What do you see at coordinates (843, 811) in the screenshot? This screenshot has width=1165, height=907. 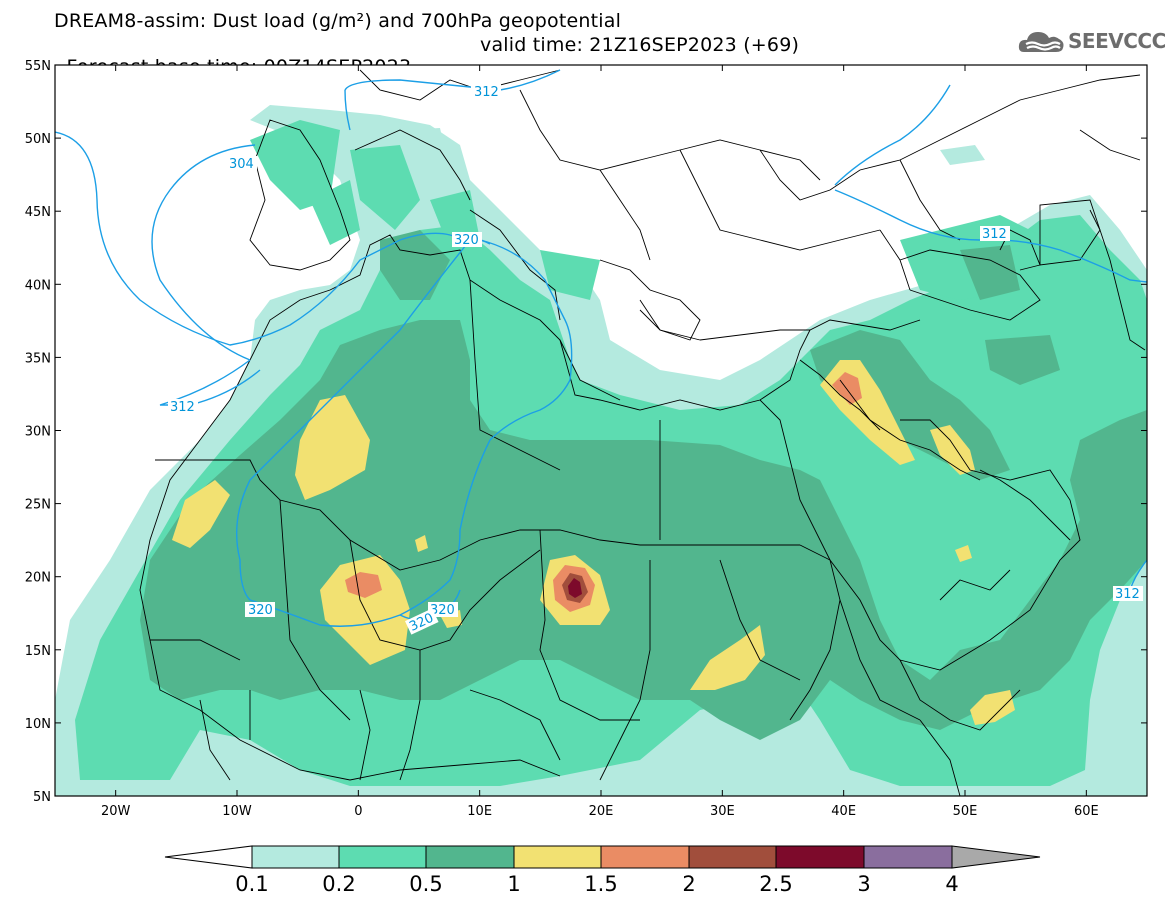 I see `lon-tick-label: 40E` at bounding box center [843, 811].